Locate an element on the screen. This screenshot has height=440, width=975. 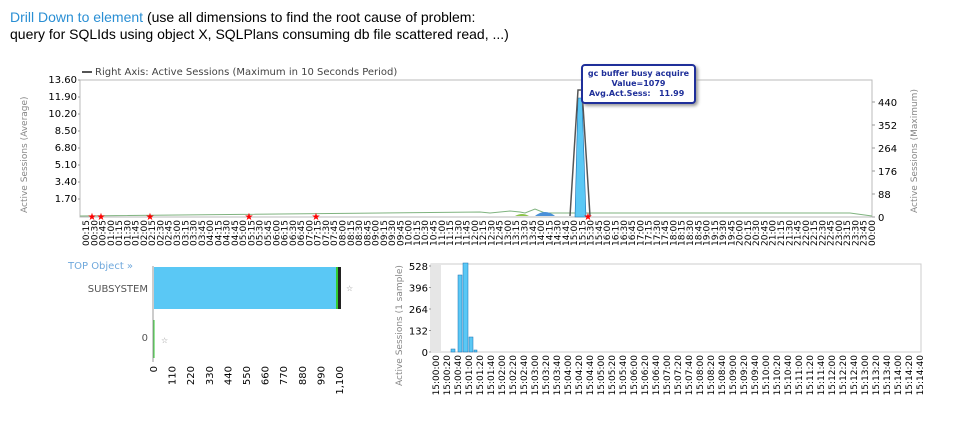
subsystem-bar is located at coordinates (246, 288).